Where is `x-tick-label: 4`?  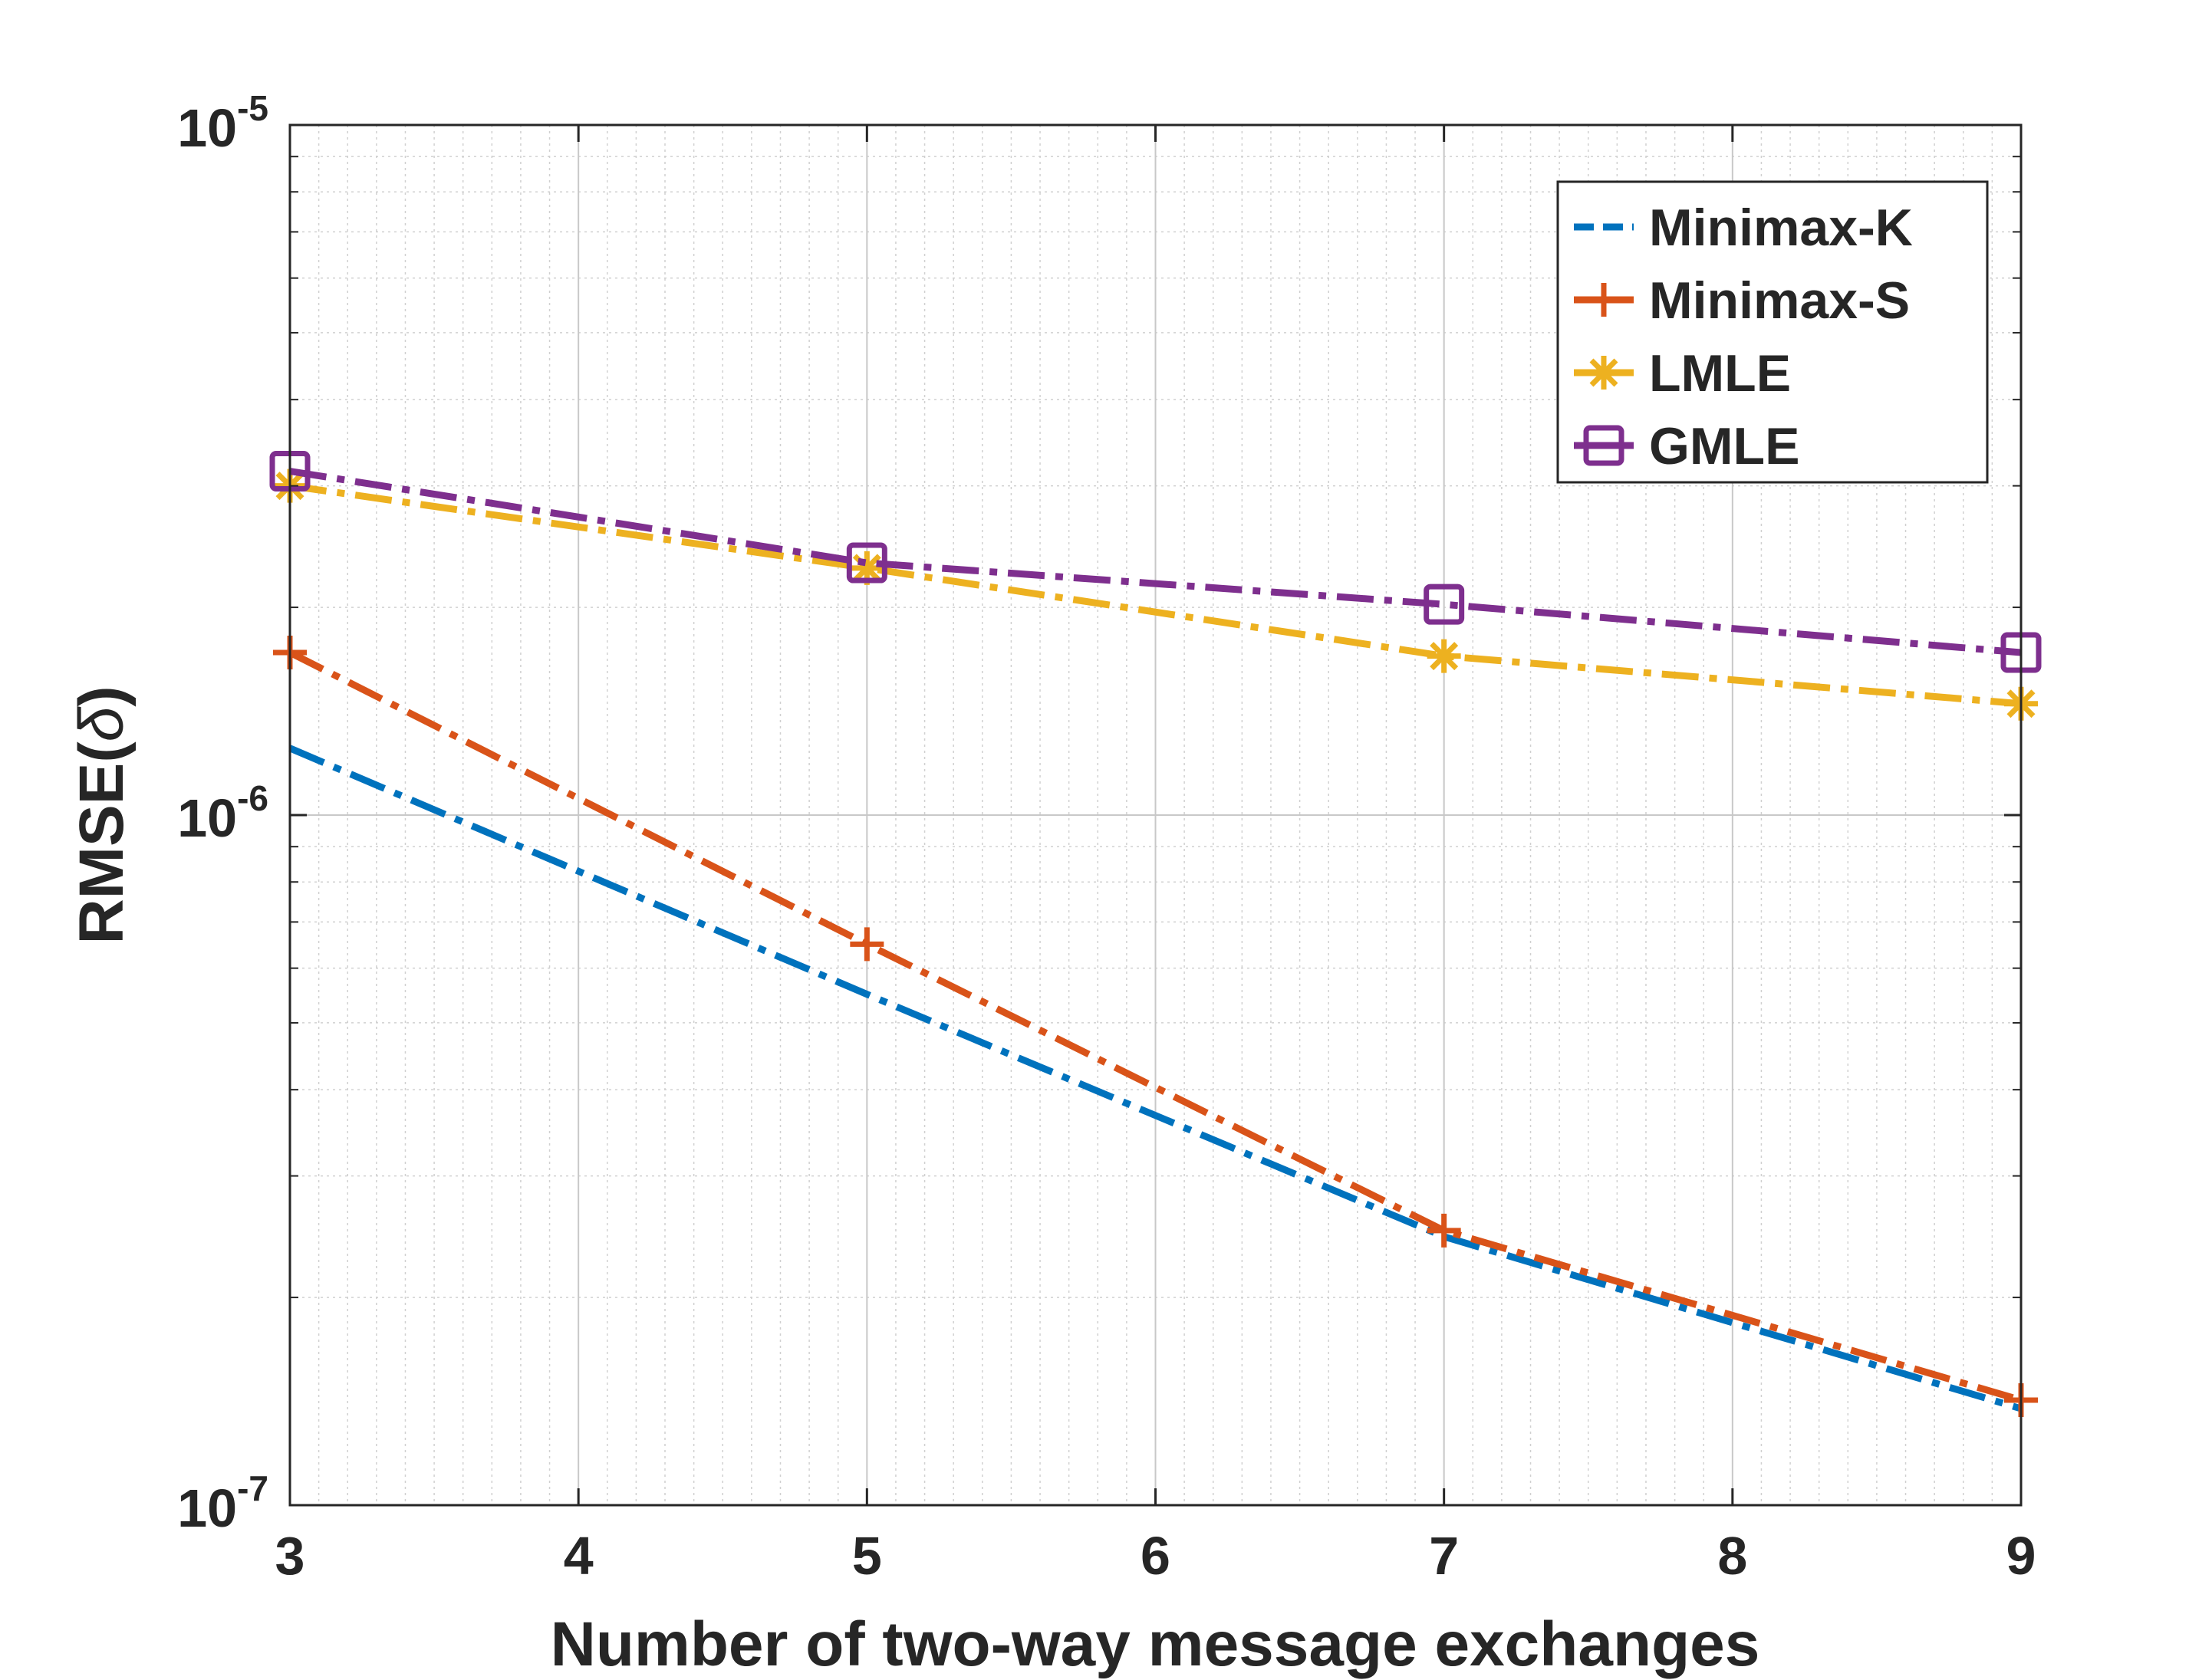 x-tick-label: 4 is located at coordinates (579, 1556).